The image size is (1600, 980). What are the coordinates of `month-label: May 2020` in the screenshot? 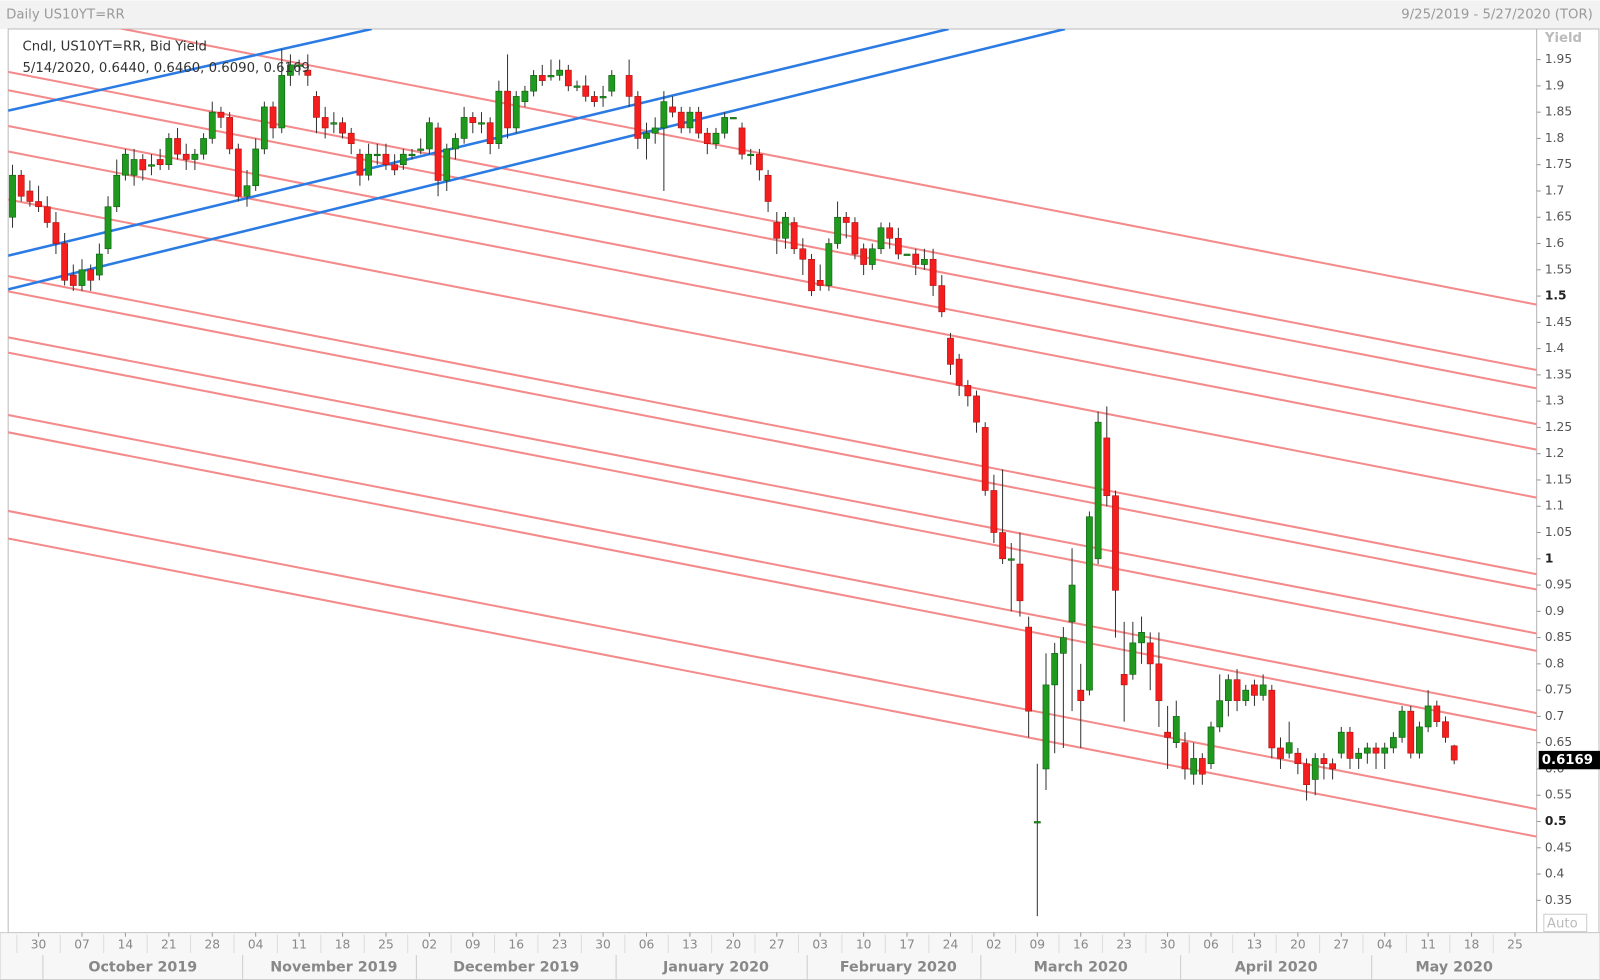 It's located at (1454, 967).